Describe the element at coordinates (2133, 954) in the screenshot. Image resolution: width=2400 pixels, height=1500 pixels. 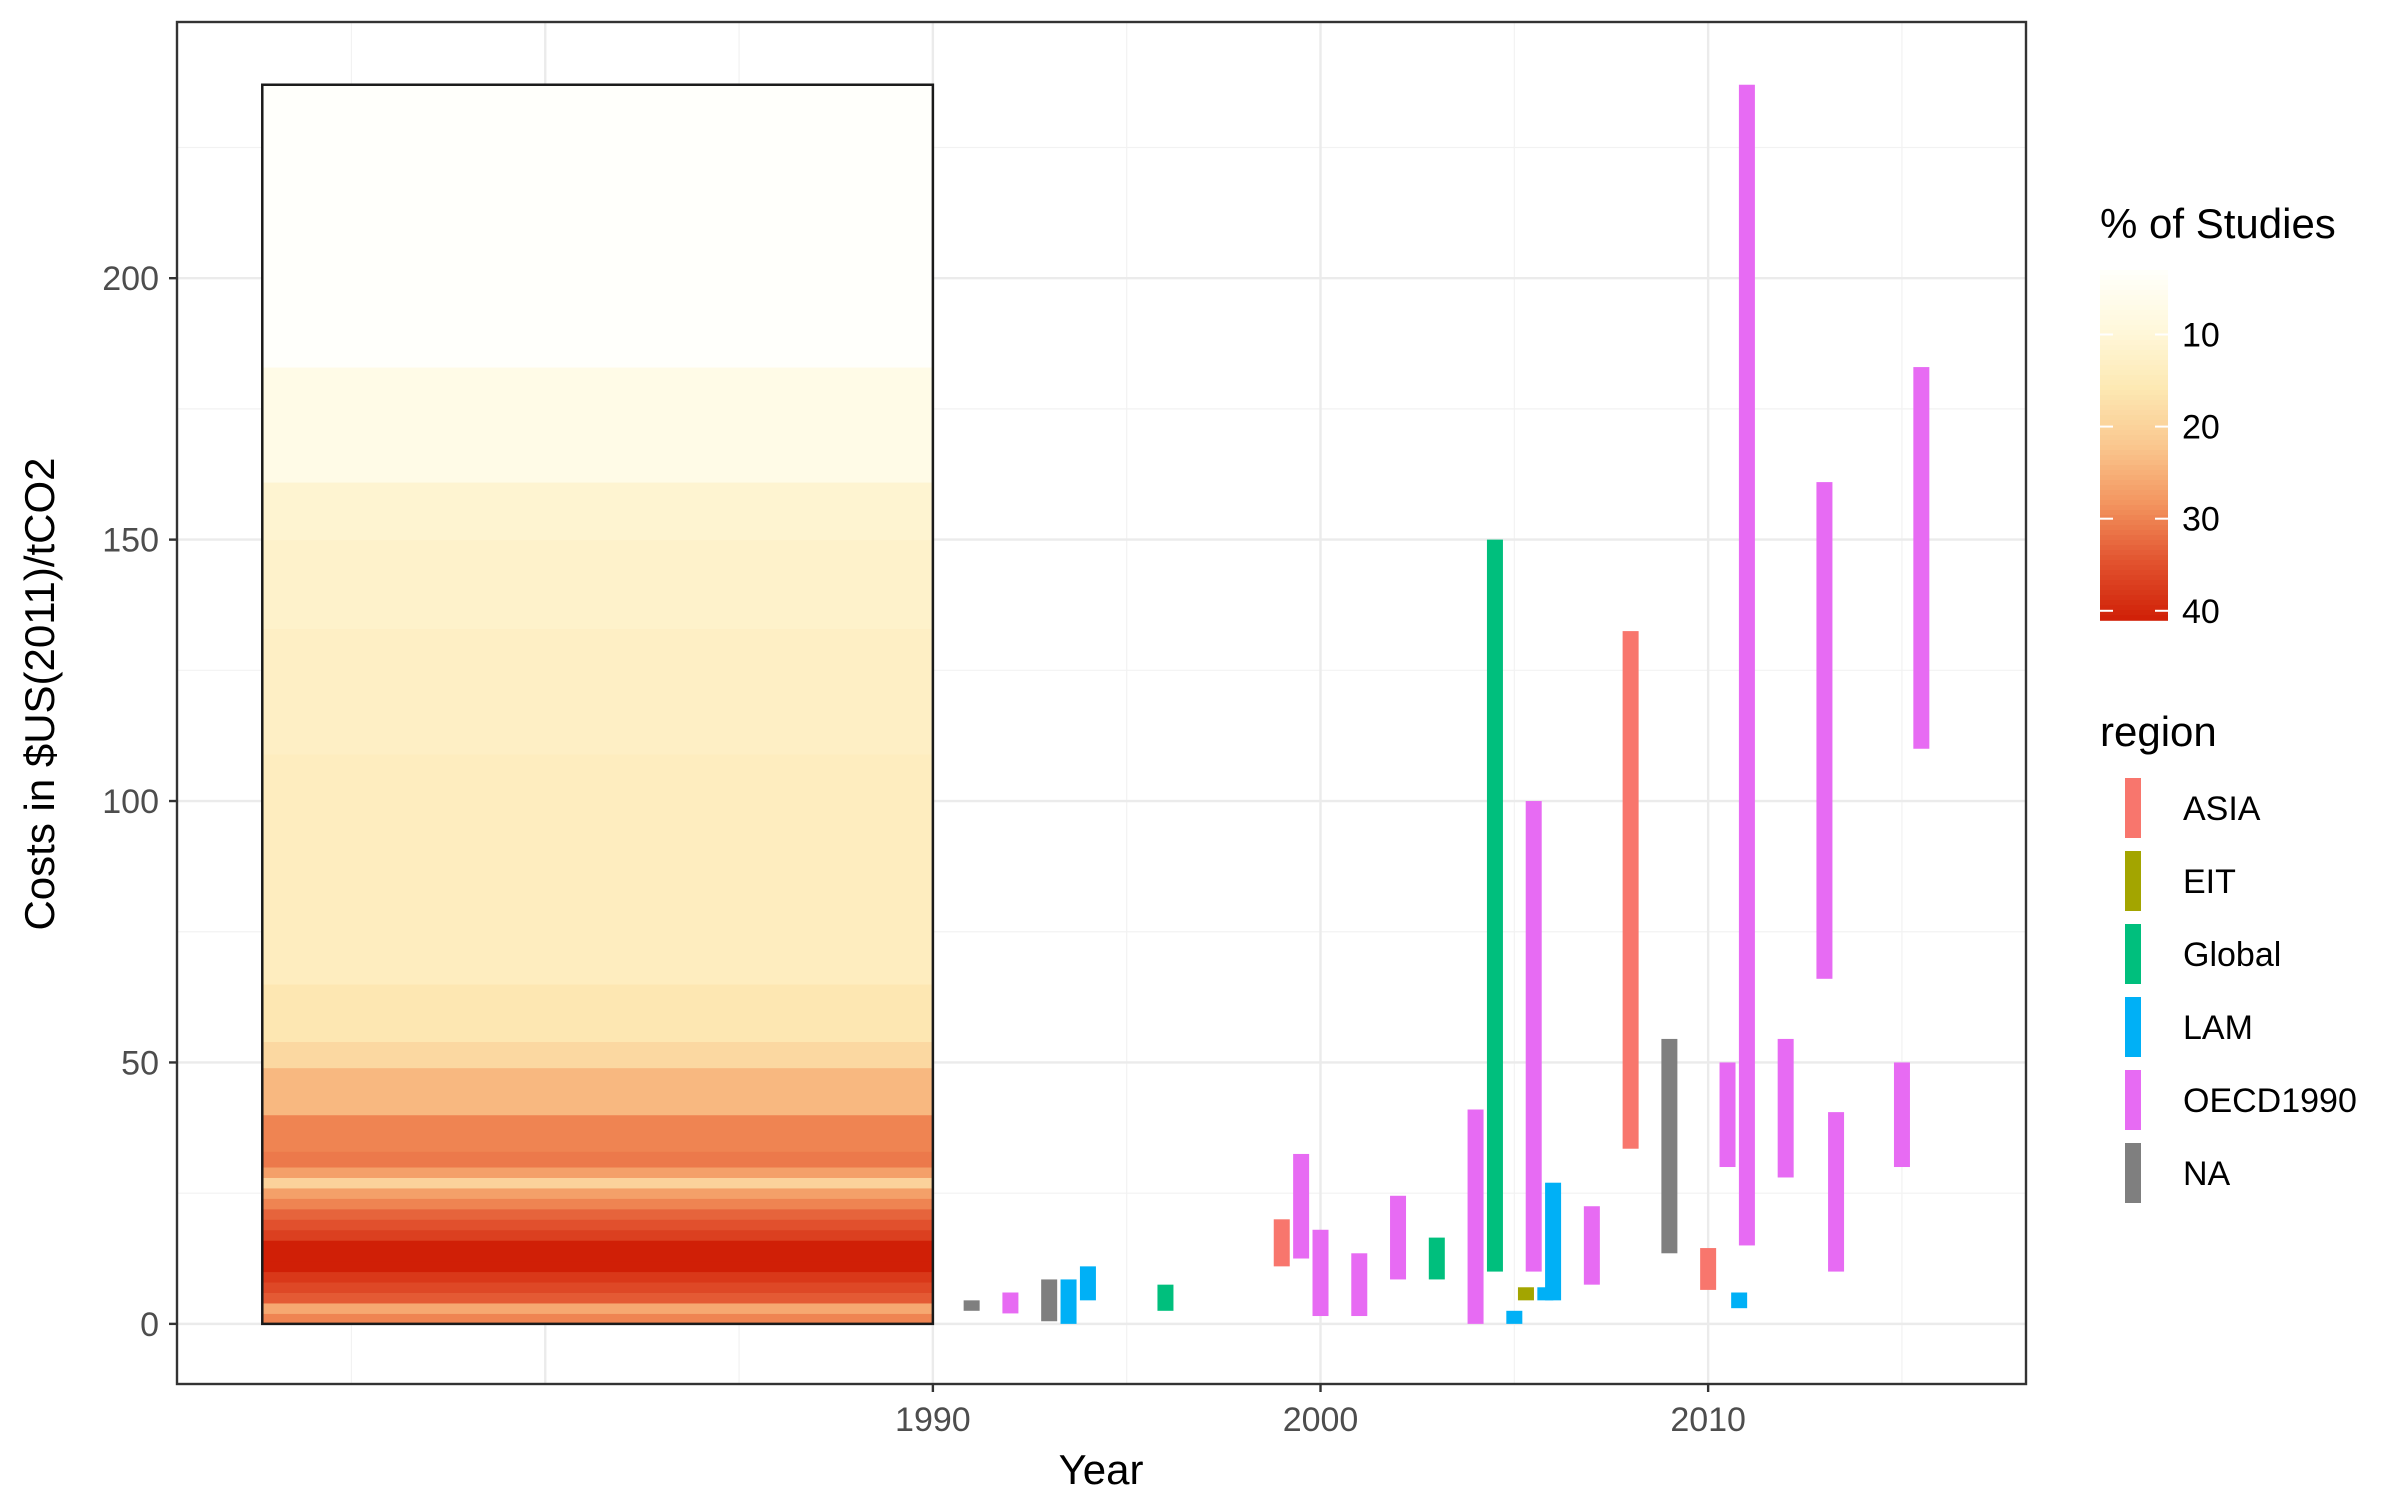
I see `legend-key-global` at that location.